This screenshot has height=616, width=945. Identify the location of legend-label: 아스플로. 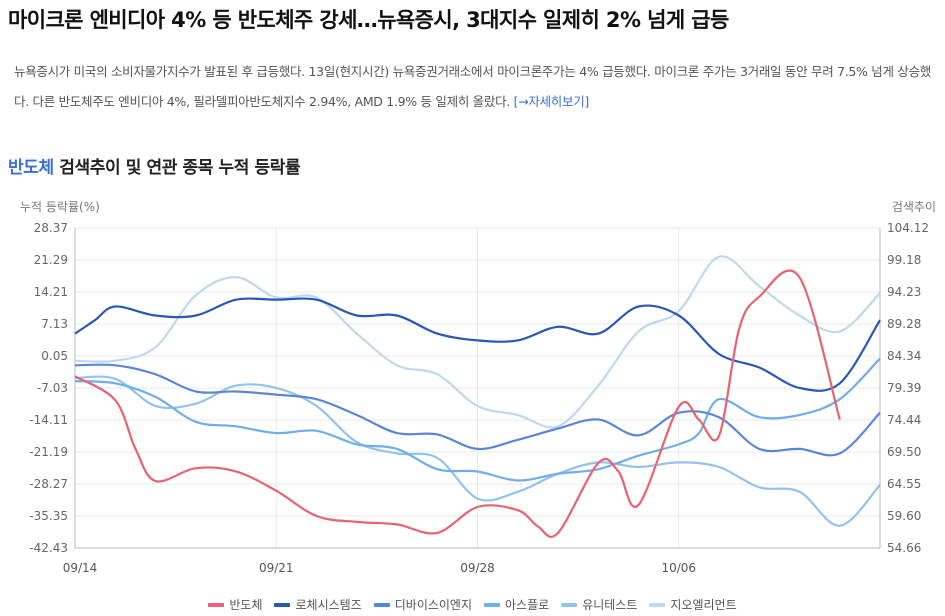
(527, 605).